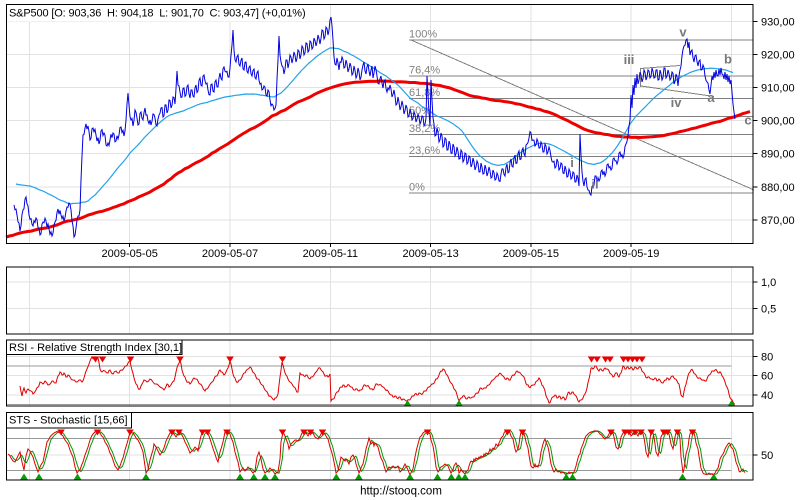 This screenshot has height=500, width=800. Describe the element at coordinates (430, 254) in the screenshot. I see `svg-text: 2009-05-13` at that location.